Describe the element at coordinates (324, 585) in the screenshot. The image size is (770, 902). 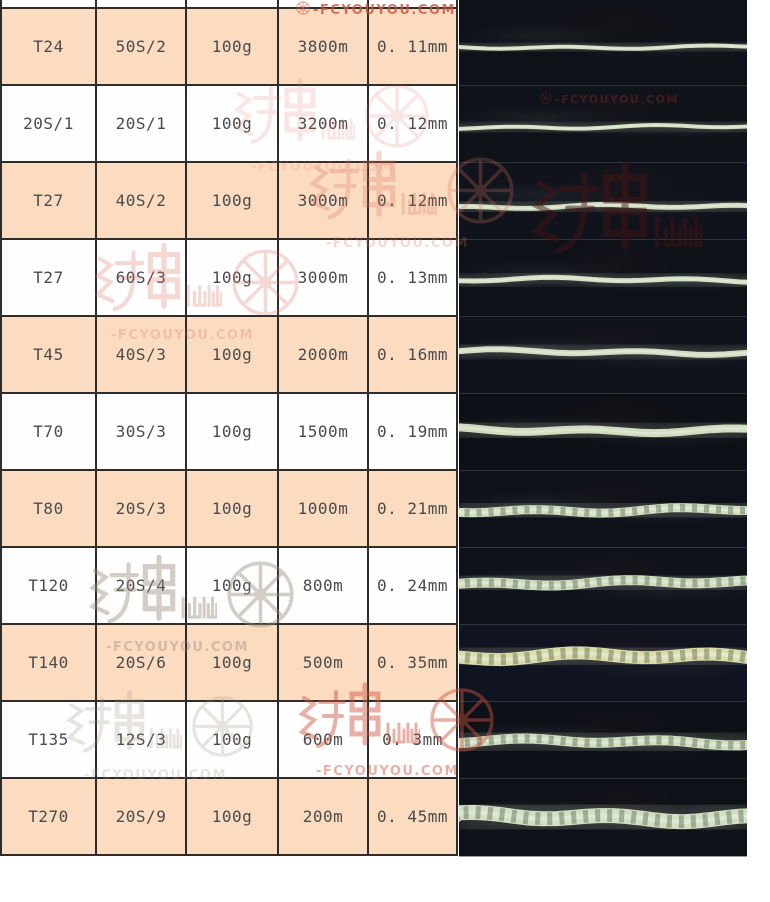
I see `cell-length: 800m` at that location.